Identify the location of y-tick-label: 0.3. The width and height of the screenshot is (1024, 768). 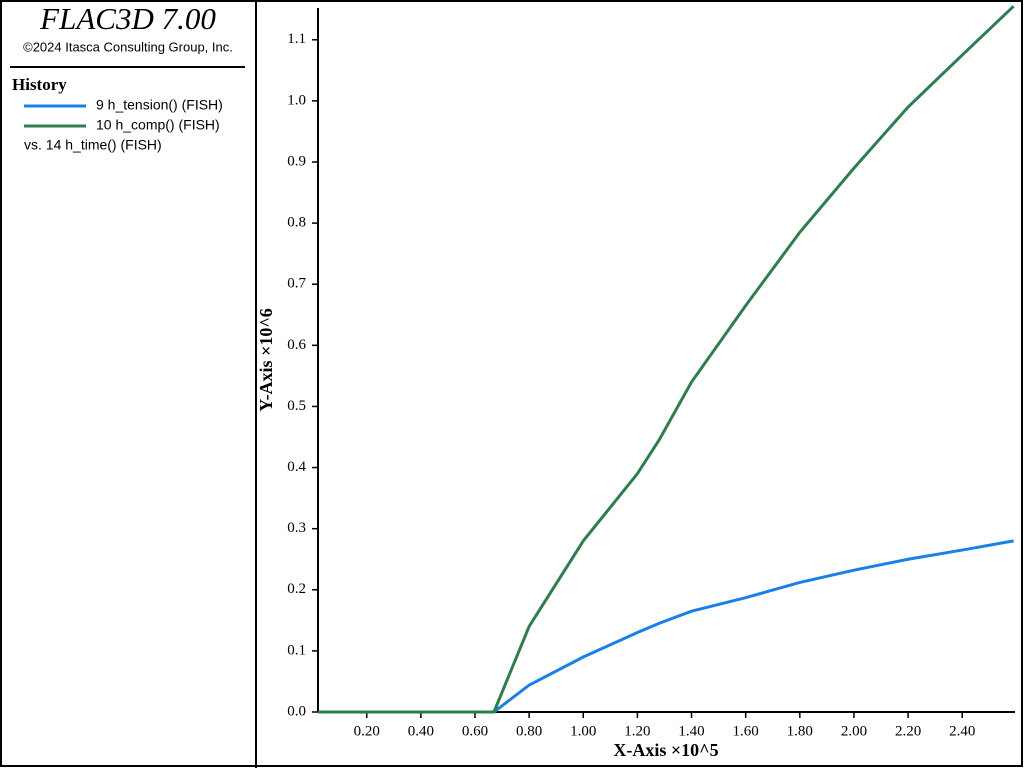
(296, 528).